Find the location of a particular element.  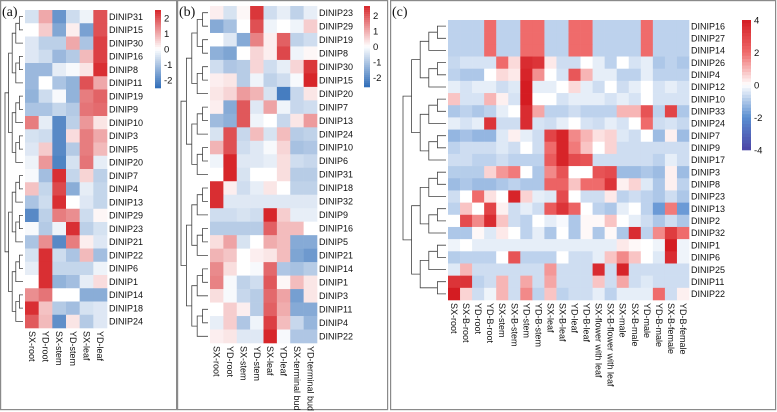

row-label: DINIP29 is located at coordinates (336, 26).